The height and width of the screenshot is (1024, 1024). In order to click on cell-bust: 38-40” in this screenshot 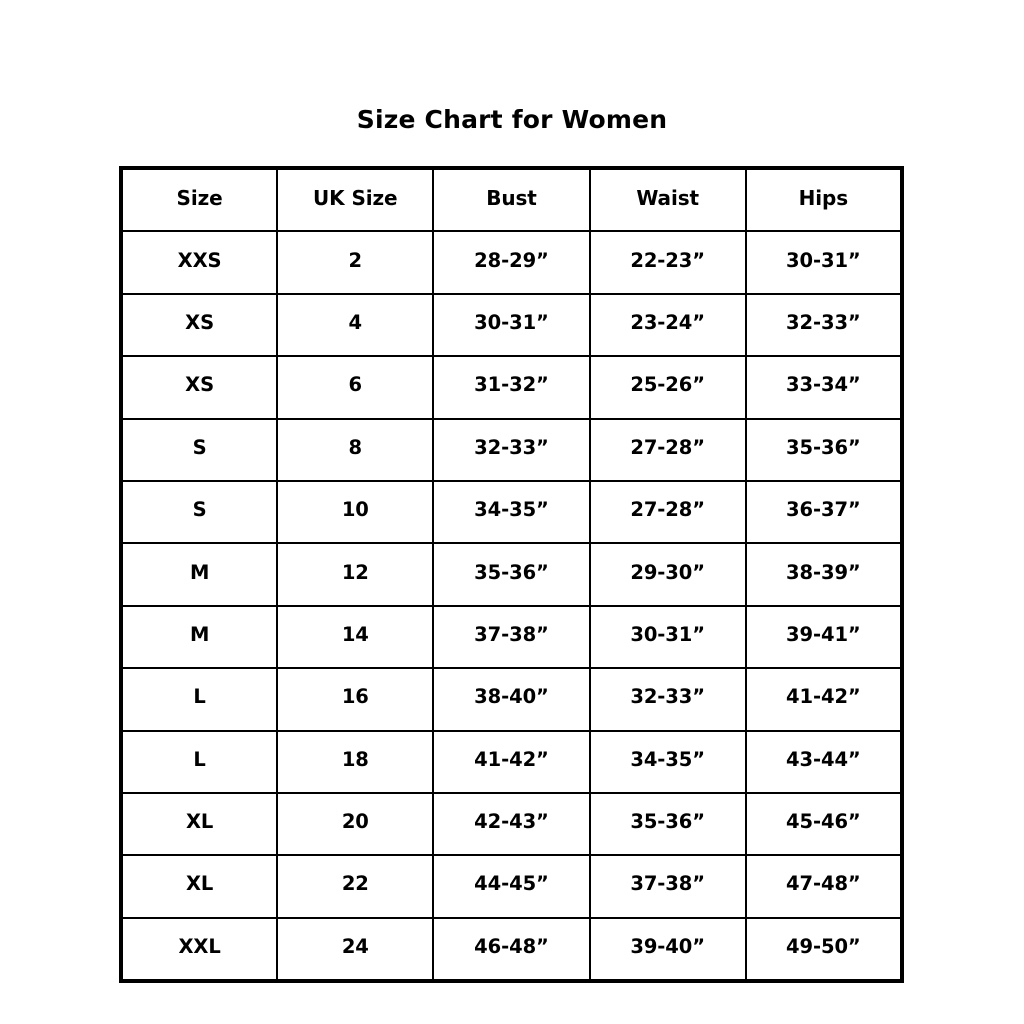, I will do `click(511, 699)`.